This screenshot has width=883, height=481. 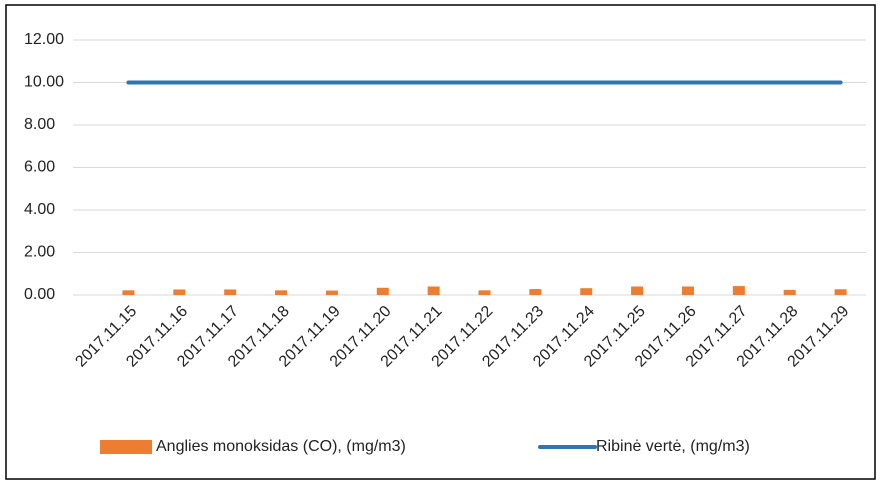 What do you see at coordinates (39, 209) in the screenshot?
I see `y-tick-label: 4.00` at bounding box center [39, 209].